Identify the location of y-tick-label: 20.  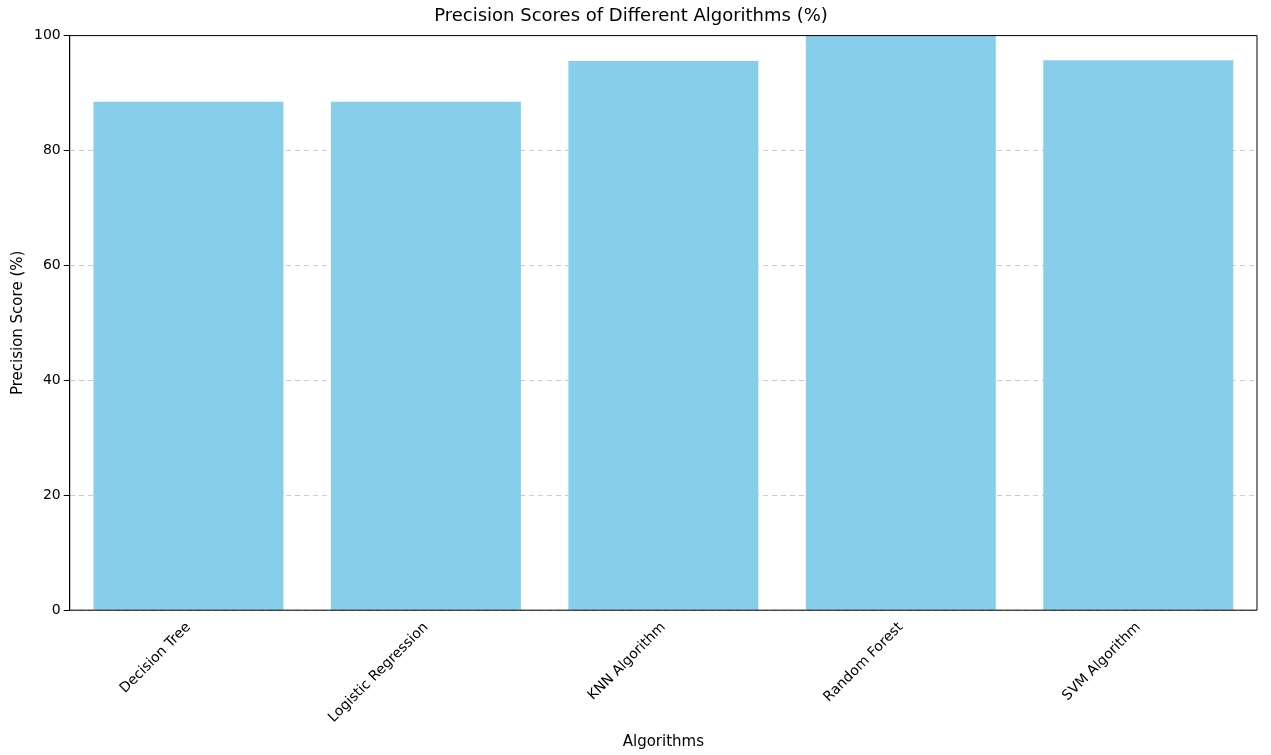
(51, 493).